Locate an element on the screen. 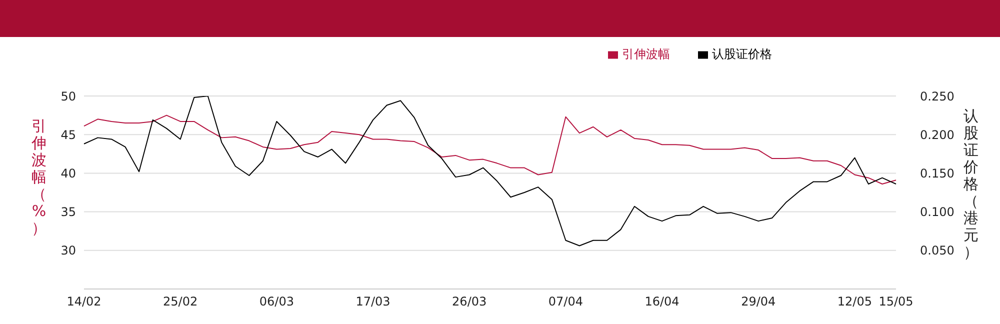  x-tick-label: 16/04 is located at coordinates (662, 301).